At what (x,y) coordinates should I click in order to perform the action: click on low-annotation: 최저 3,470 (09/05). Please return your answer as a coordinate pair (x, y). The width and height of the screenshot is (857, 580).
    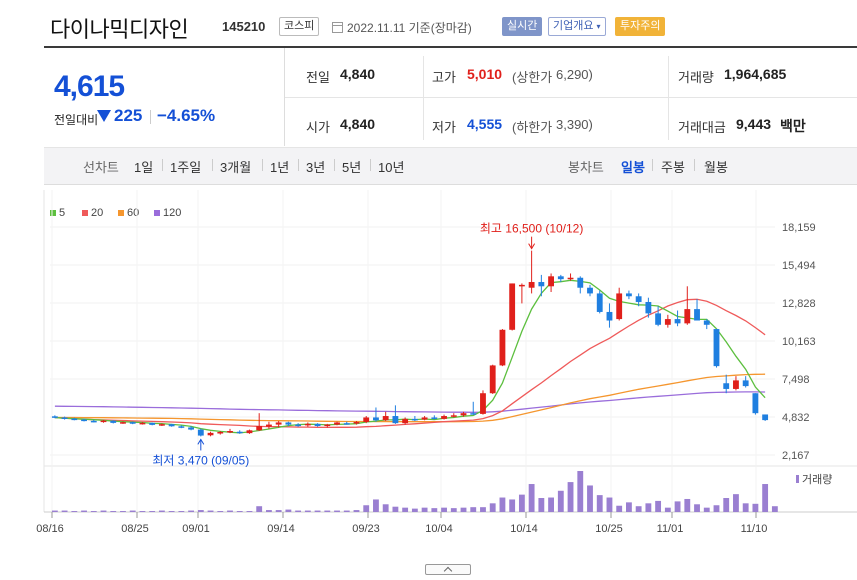
    Looking at the image, I should click on (200, 460).